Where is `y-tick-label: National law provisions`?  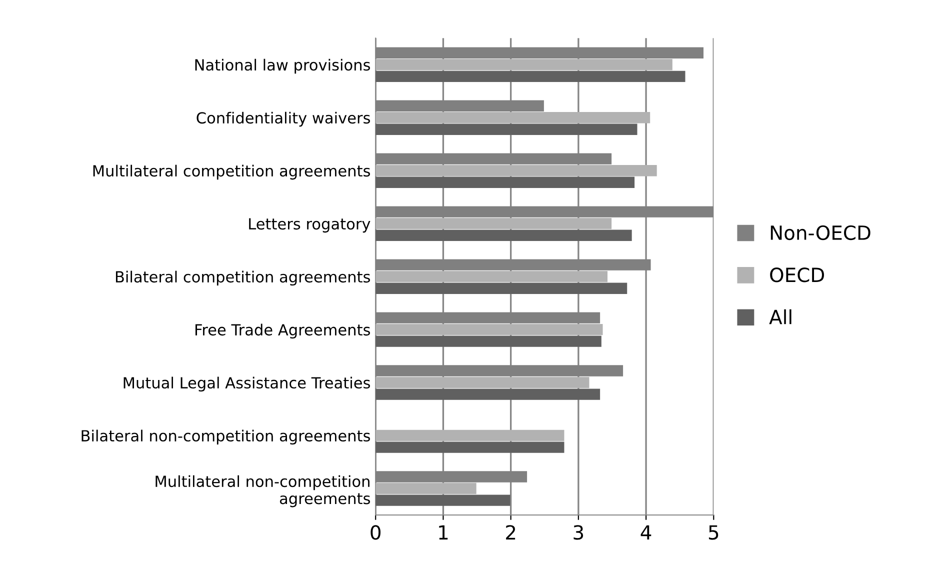 y-tick-label: National law provisions is located at coordinates (282, 66).